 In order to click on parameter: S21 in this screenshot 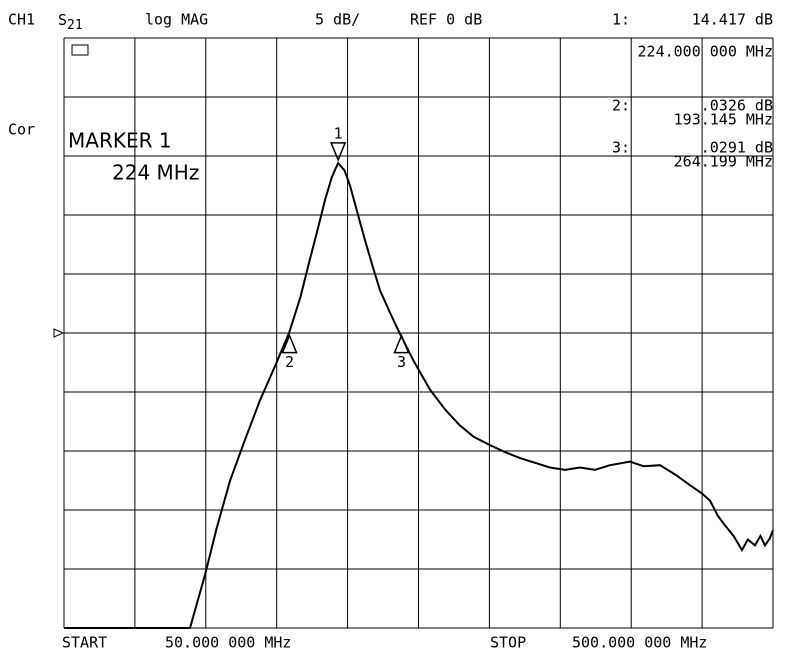, I will do `click(70, 22)`.